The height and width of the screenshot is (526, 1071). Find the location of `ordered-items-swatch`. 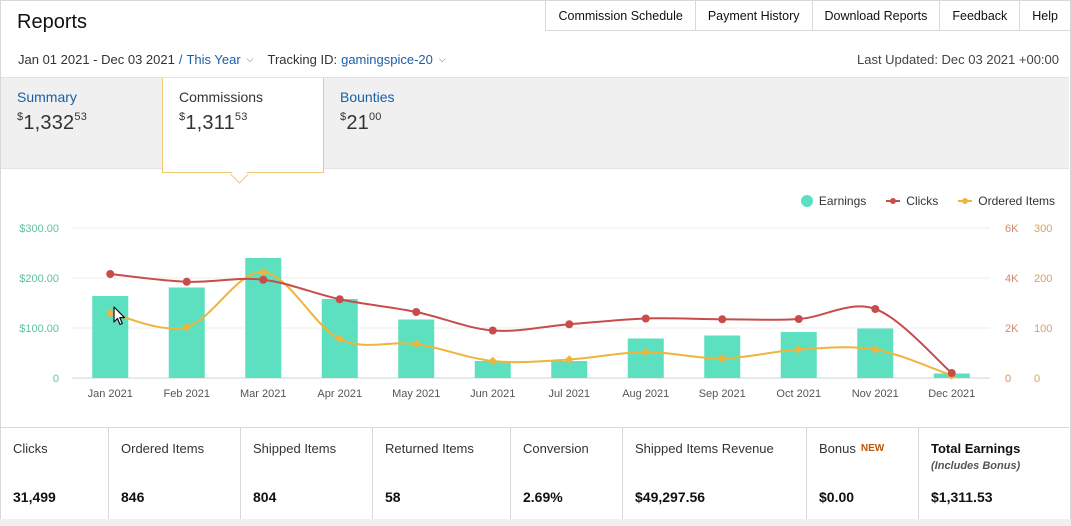

ordered-items-swatch is located at coordinates (965, 201).